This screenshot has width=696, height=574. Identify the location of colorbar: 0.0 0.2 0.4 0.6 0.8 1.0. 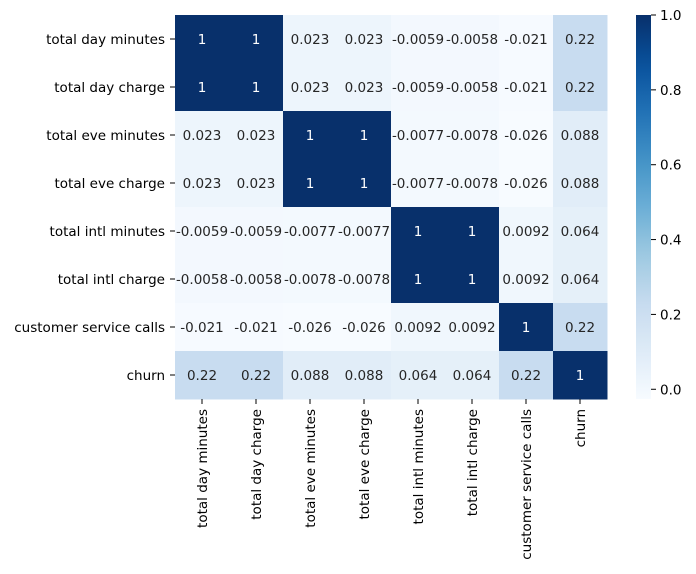
(658, 203).